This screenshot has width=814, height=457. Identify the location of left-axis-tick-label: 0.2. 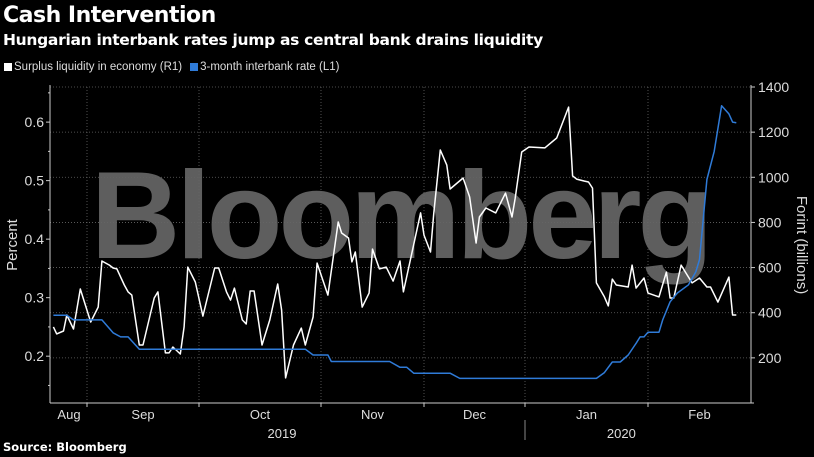
(35, 356).